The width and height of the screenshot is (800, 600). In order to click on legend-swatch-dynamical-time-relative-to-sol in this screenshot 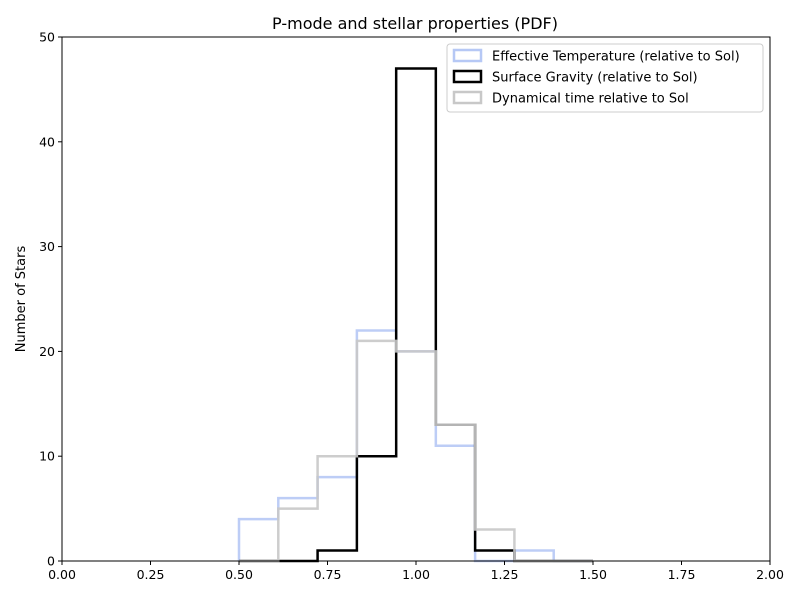, I will do `click(467, 97)`.